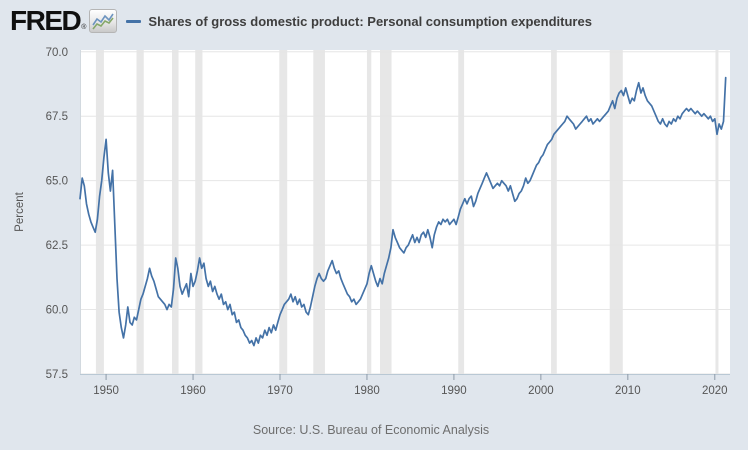  I want to click on x-tick-label: 1950, so click(106, 391).